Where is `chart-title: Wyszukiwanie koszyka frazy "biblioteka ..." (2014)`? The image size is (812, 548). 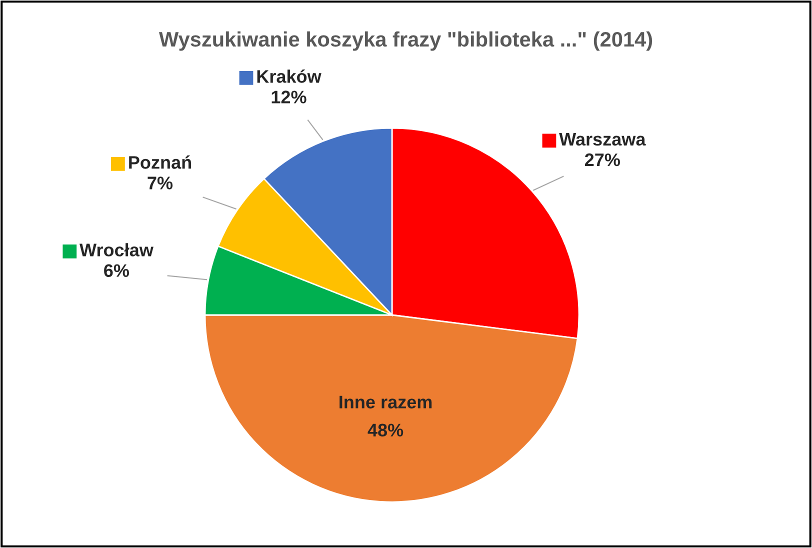 chart-title: Wyszukiwanie koszyka frazy "biblioteka ..." (2014) is located at coordinates (405, 41).